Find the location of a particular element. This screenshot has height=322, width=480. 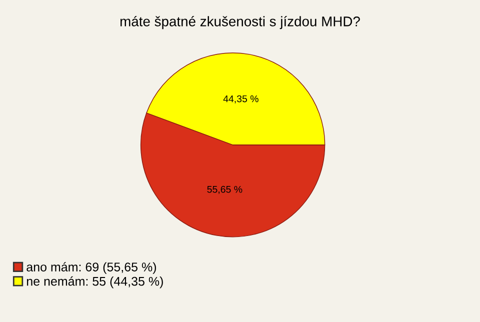

legend-label: ne nemám: 55 (44,35 %) is located at coordinates (94, 282).